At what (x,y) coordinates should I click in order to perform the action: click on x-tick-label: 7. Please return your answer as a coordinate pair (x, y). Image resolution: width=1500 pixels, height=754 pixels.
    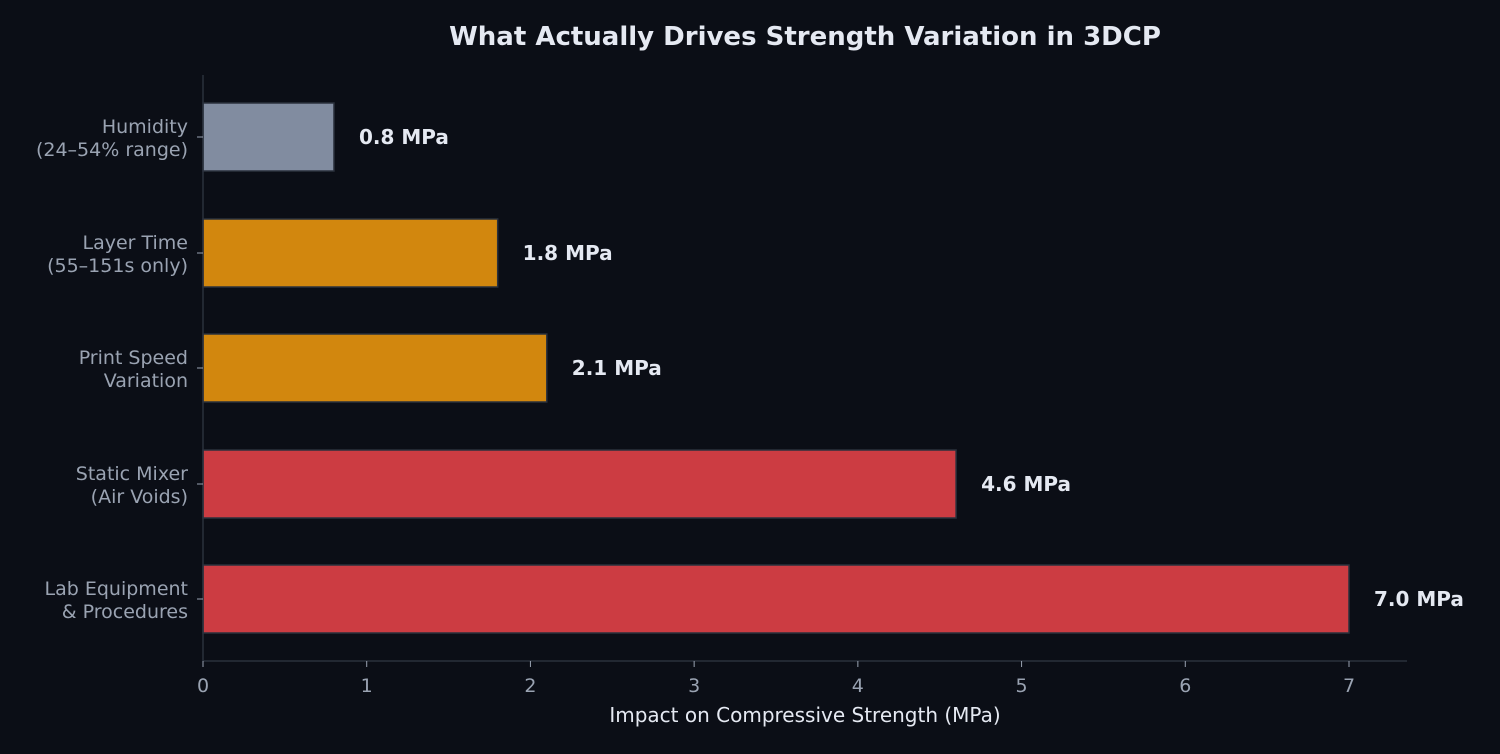
    Looking at the image, I should click on (1349, 686).